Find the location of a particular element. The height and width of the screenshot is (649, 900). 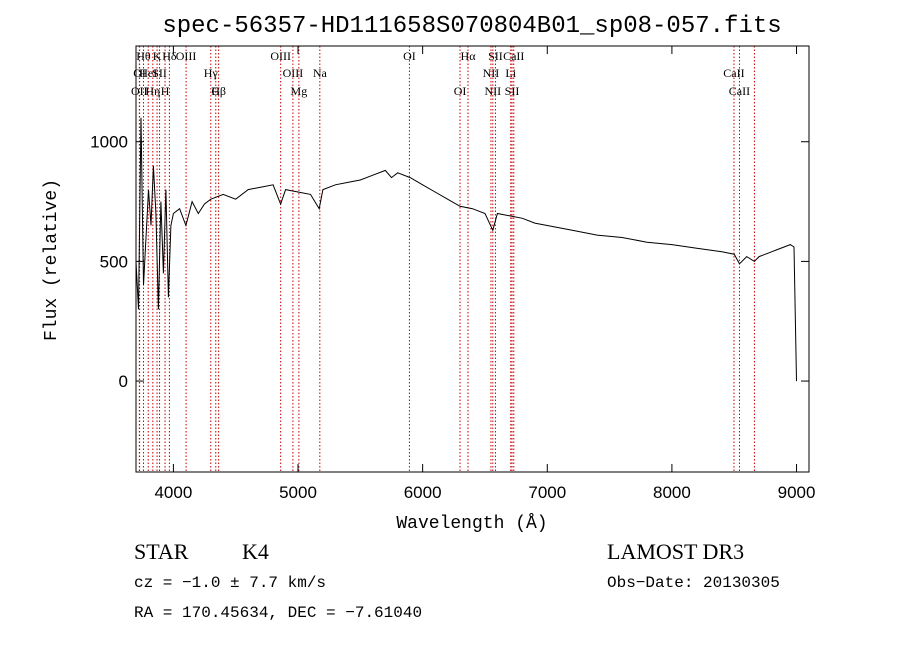

marker-label: Mg is located at coordinates (299, 91).